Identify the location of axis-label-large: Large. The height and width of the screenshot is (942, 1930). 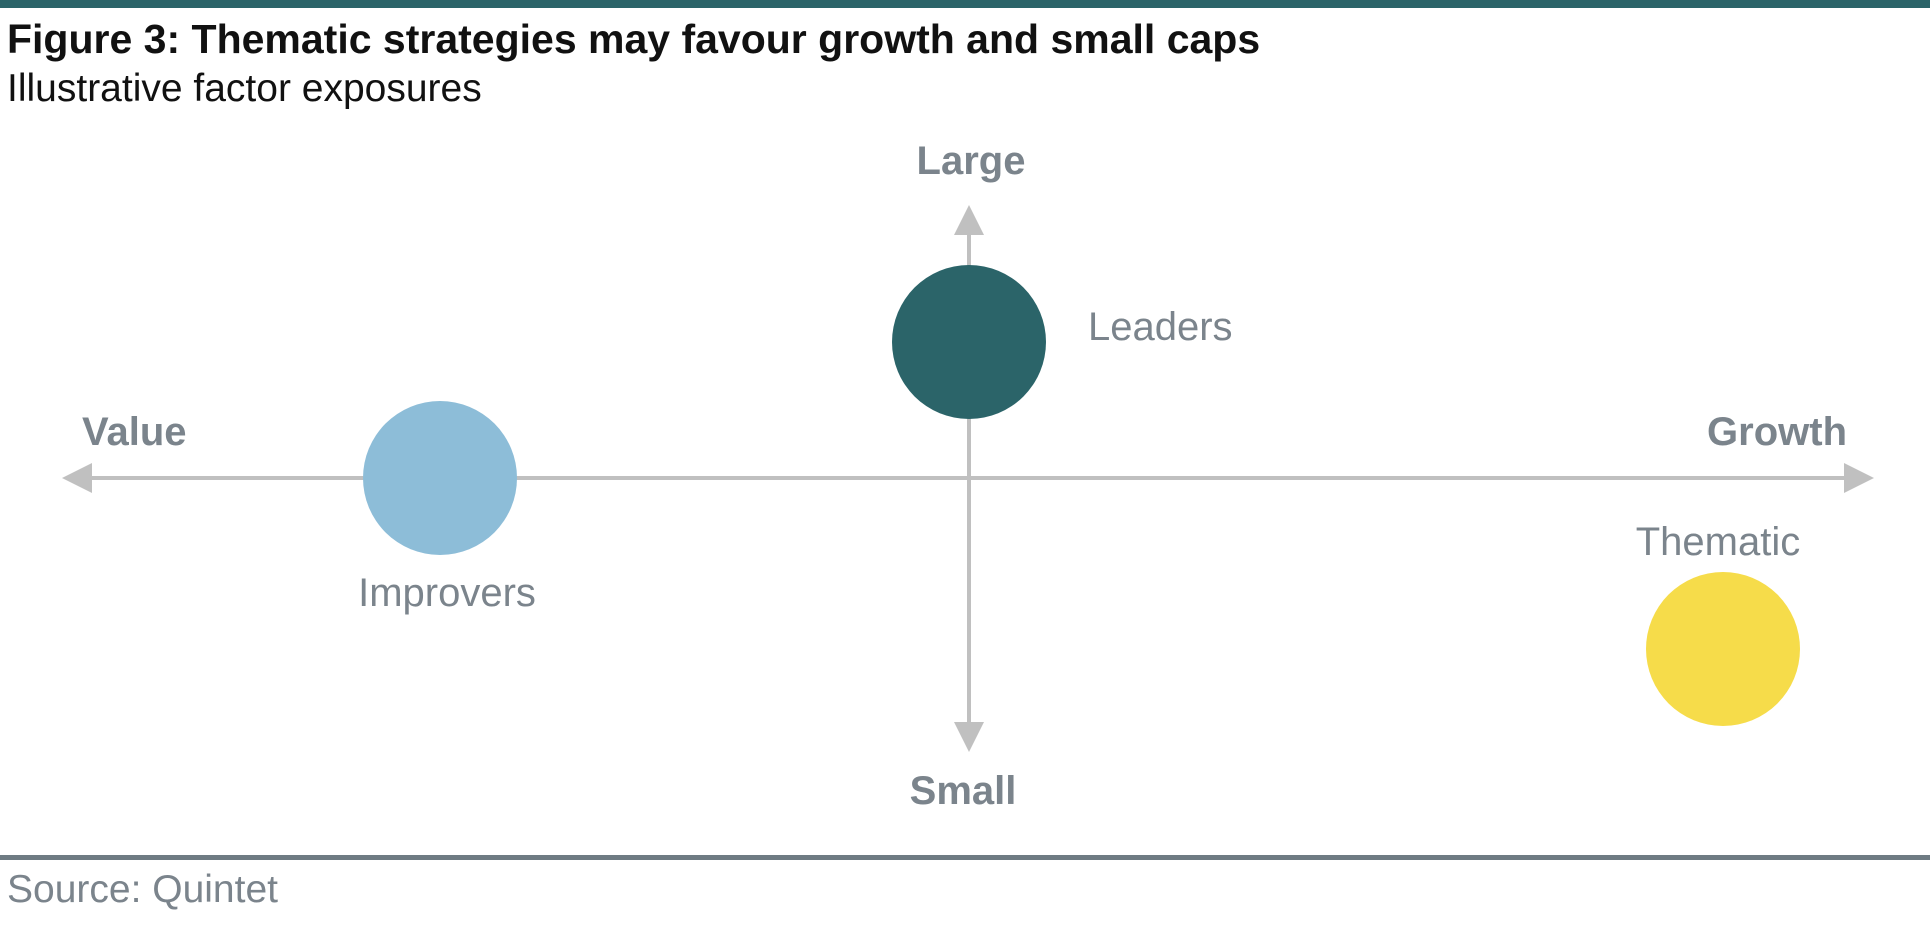
(971, 161).